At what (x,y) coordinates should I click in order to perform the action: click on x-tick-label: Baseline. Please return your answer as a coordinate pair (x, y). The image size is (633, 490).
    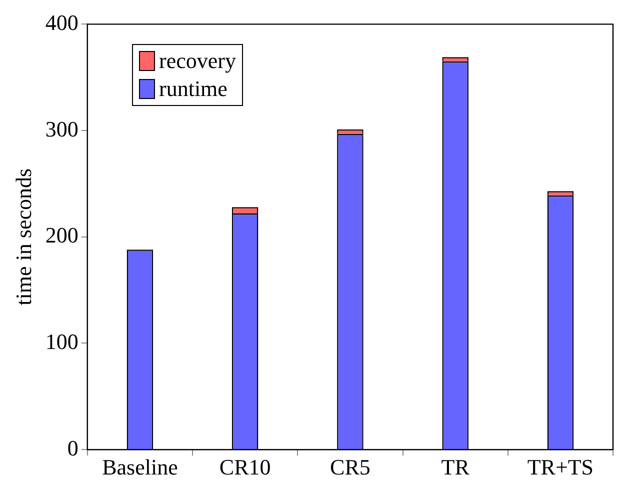
    Looking at the image, I should click on (140, 467).